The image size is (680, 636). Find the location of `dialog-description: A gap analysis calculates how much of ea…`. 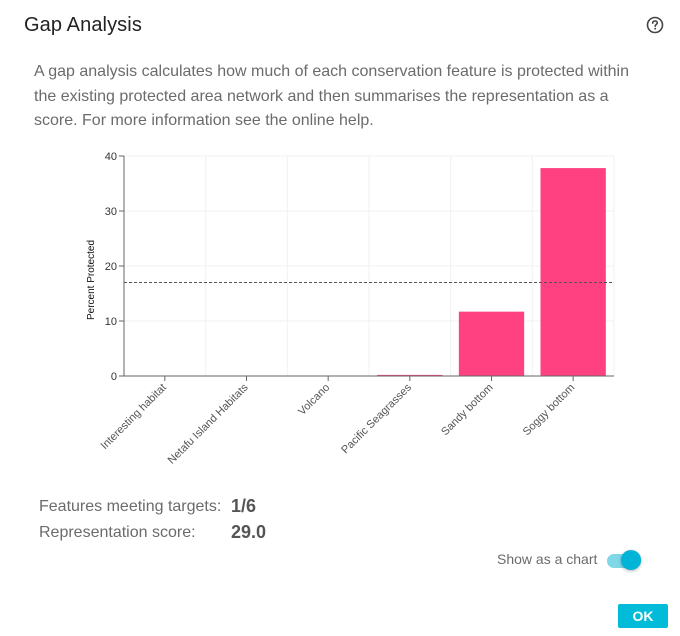

dialog-description: A gap analysis calculates how much of ea… is located at coordinates (331, 96).